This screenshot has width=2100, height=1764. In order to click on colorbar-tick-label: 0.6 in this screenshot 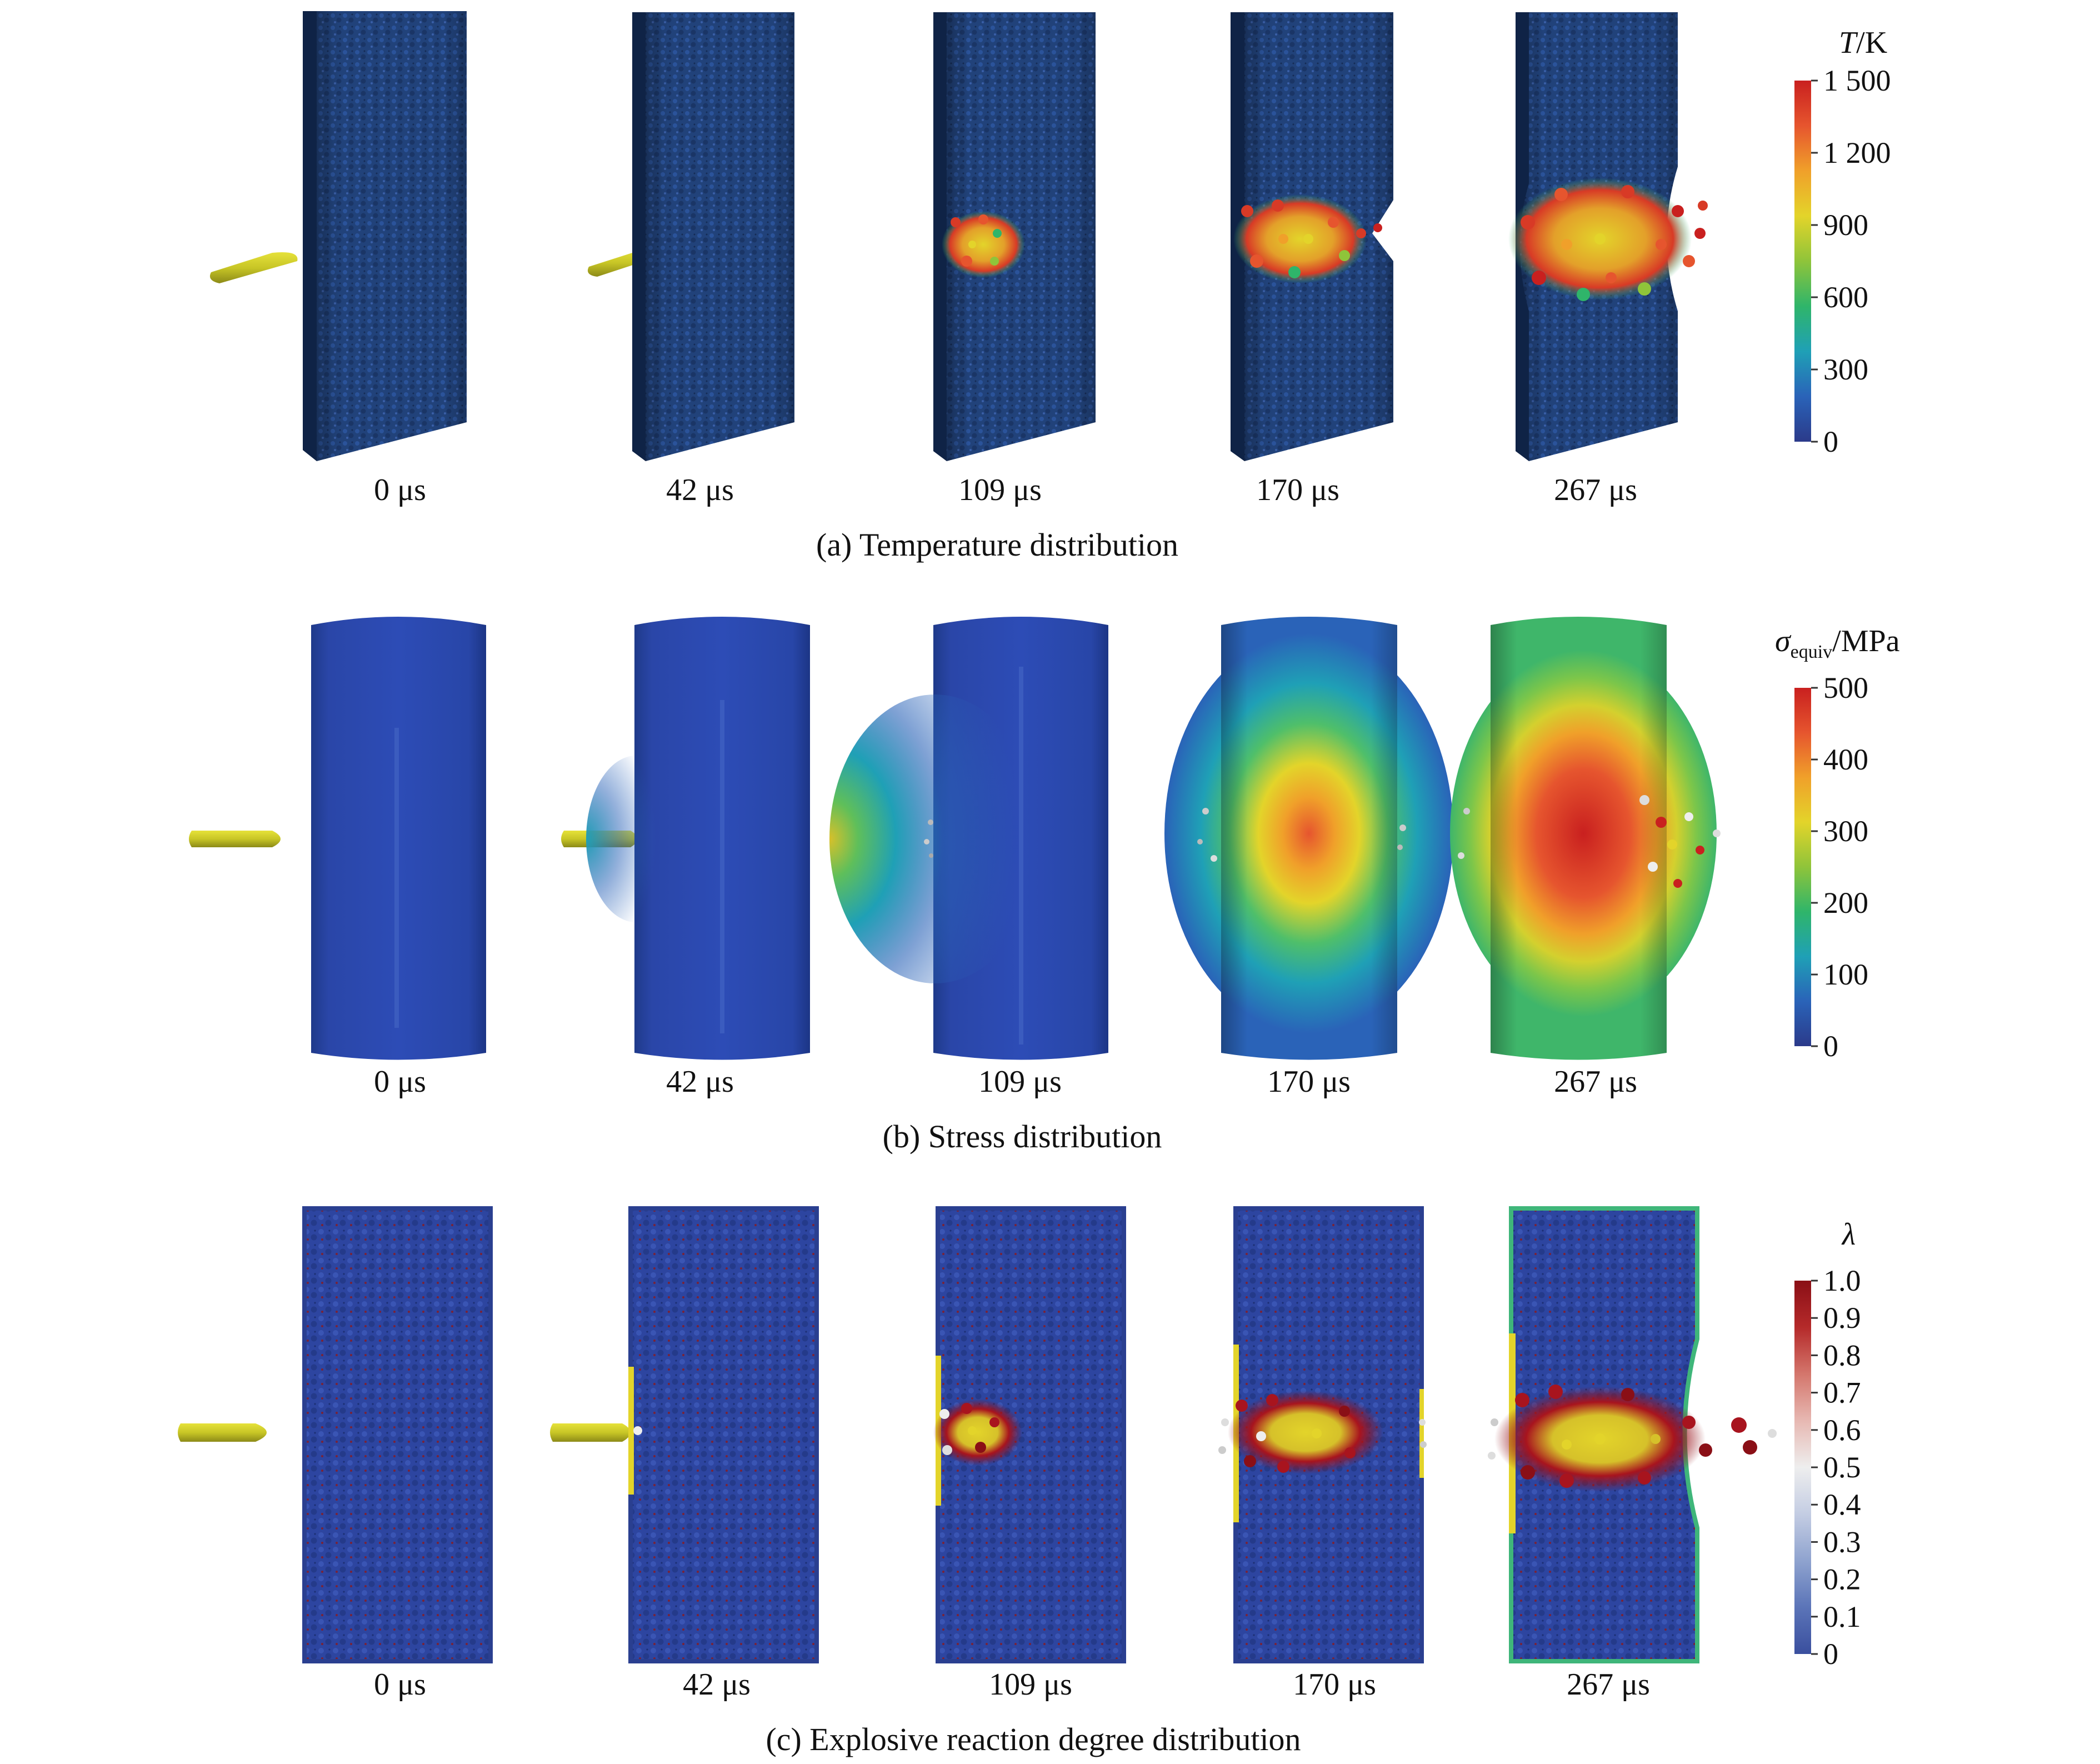, I will do `click(1842, 1430)`.